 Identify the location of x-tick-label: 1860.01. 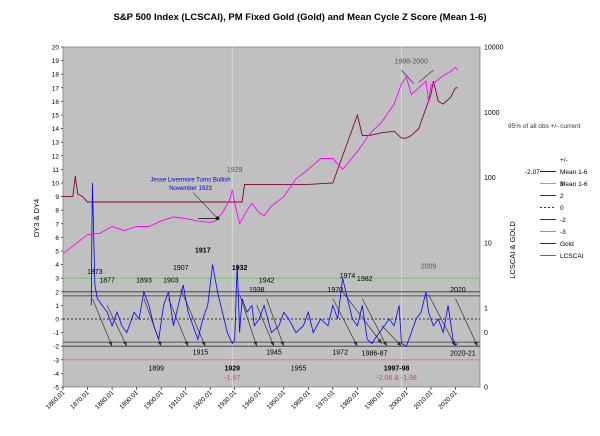
(56, 400).